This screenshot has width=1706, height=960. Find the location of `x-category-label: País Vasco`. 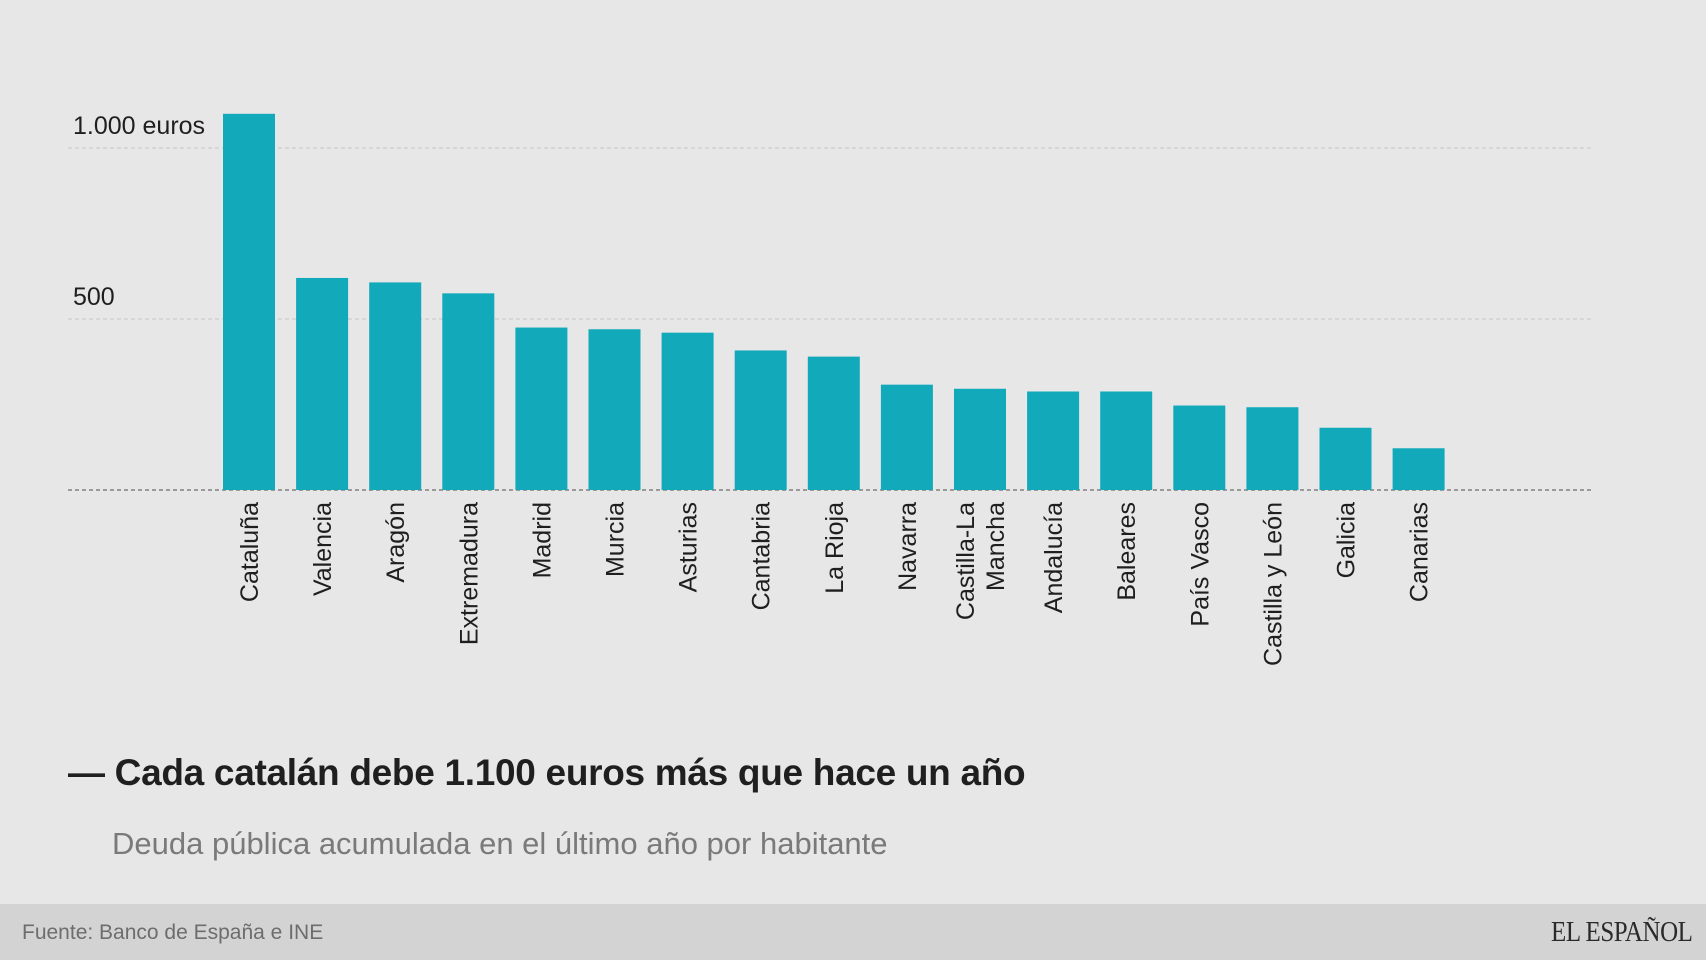

x-category-label: País Vasco is located at coordinates (1200, 564).